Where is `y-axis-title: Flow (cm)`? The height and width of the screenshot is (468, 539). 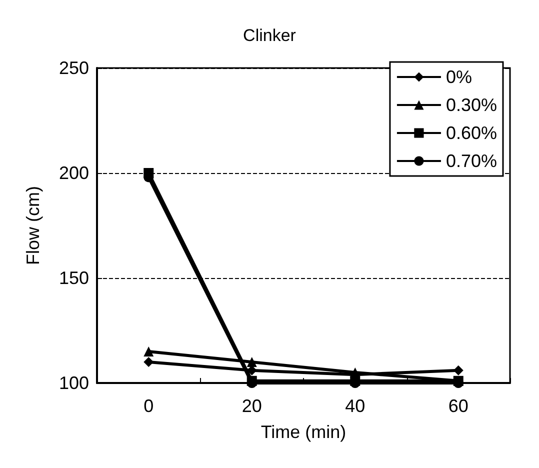
y-axis-title: Flow (cm) is located at coordinates (33, 225).